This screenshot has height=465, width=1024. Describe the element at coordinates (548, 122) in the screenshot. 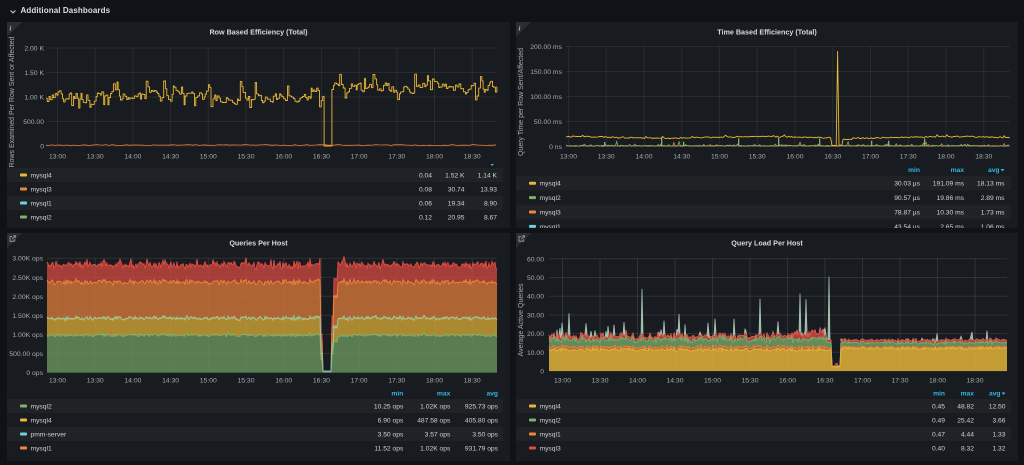

I see `svg-text: 50.00 ms` at that location.